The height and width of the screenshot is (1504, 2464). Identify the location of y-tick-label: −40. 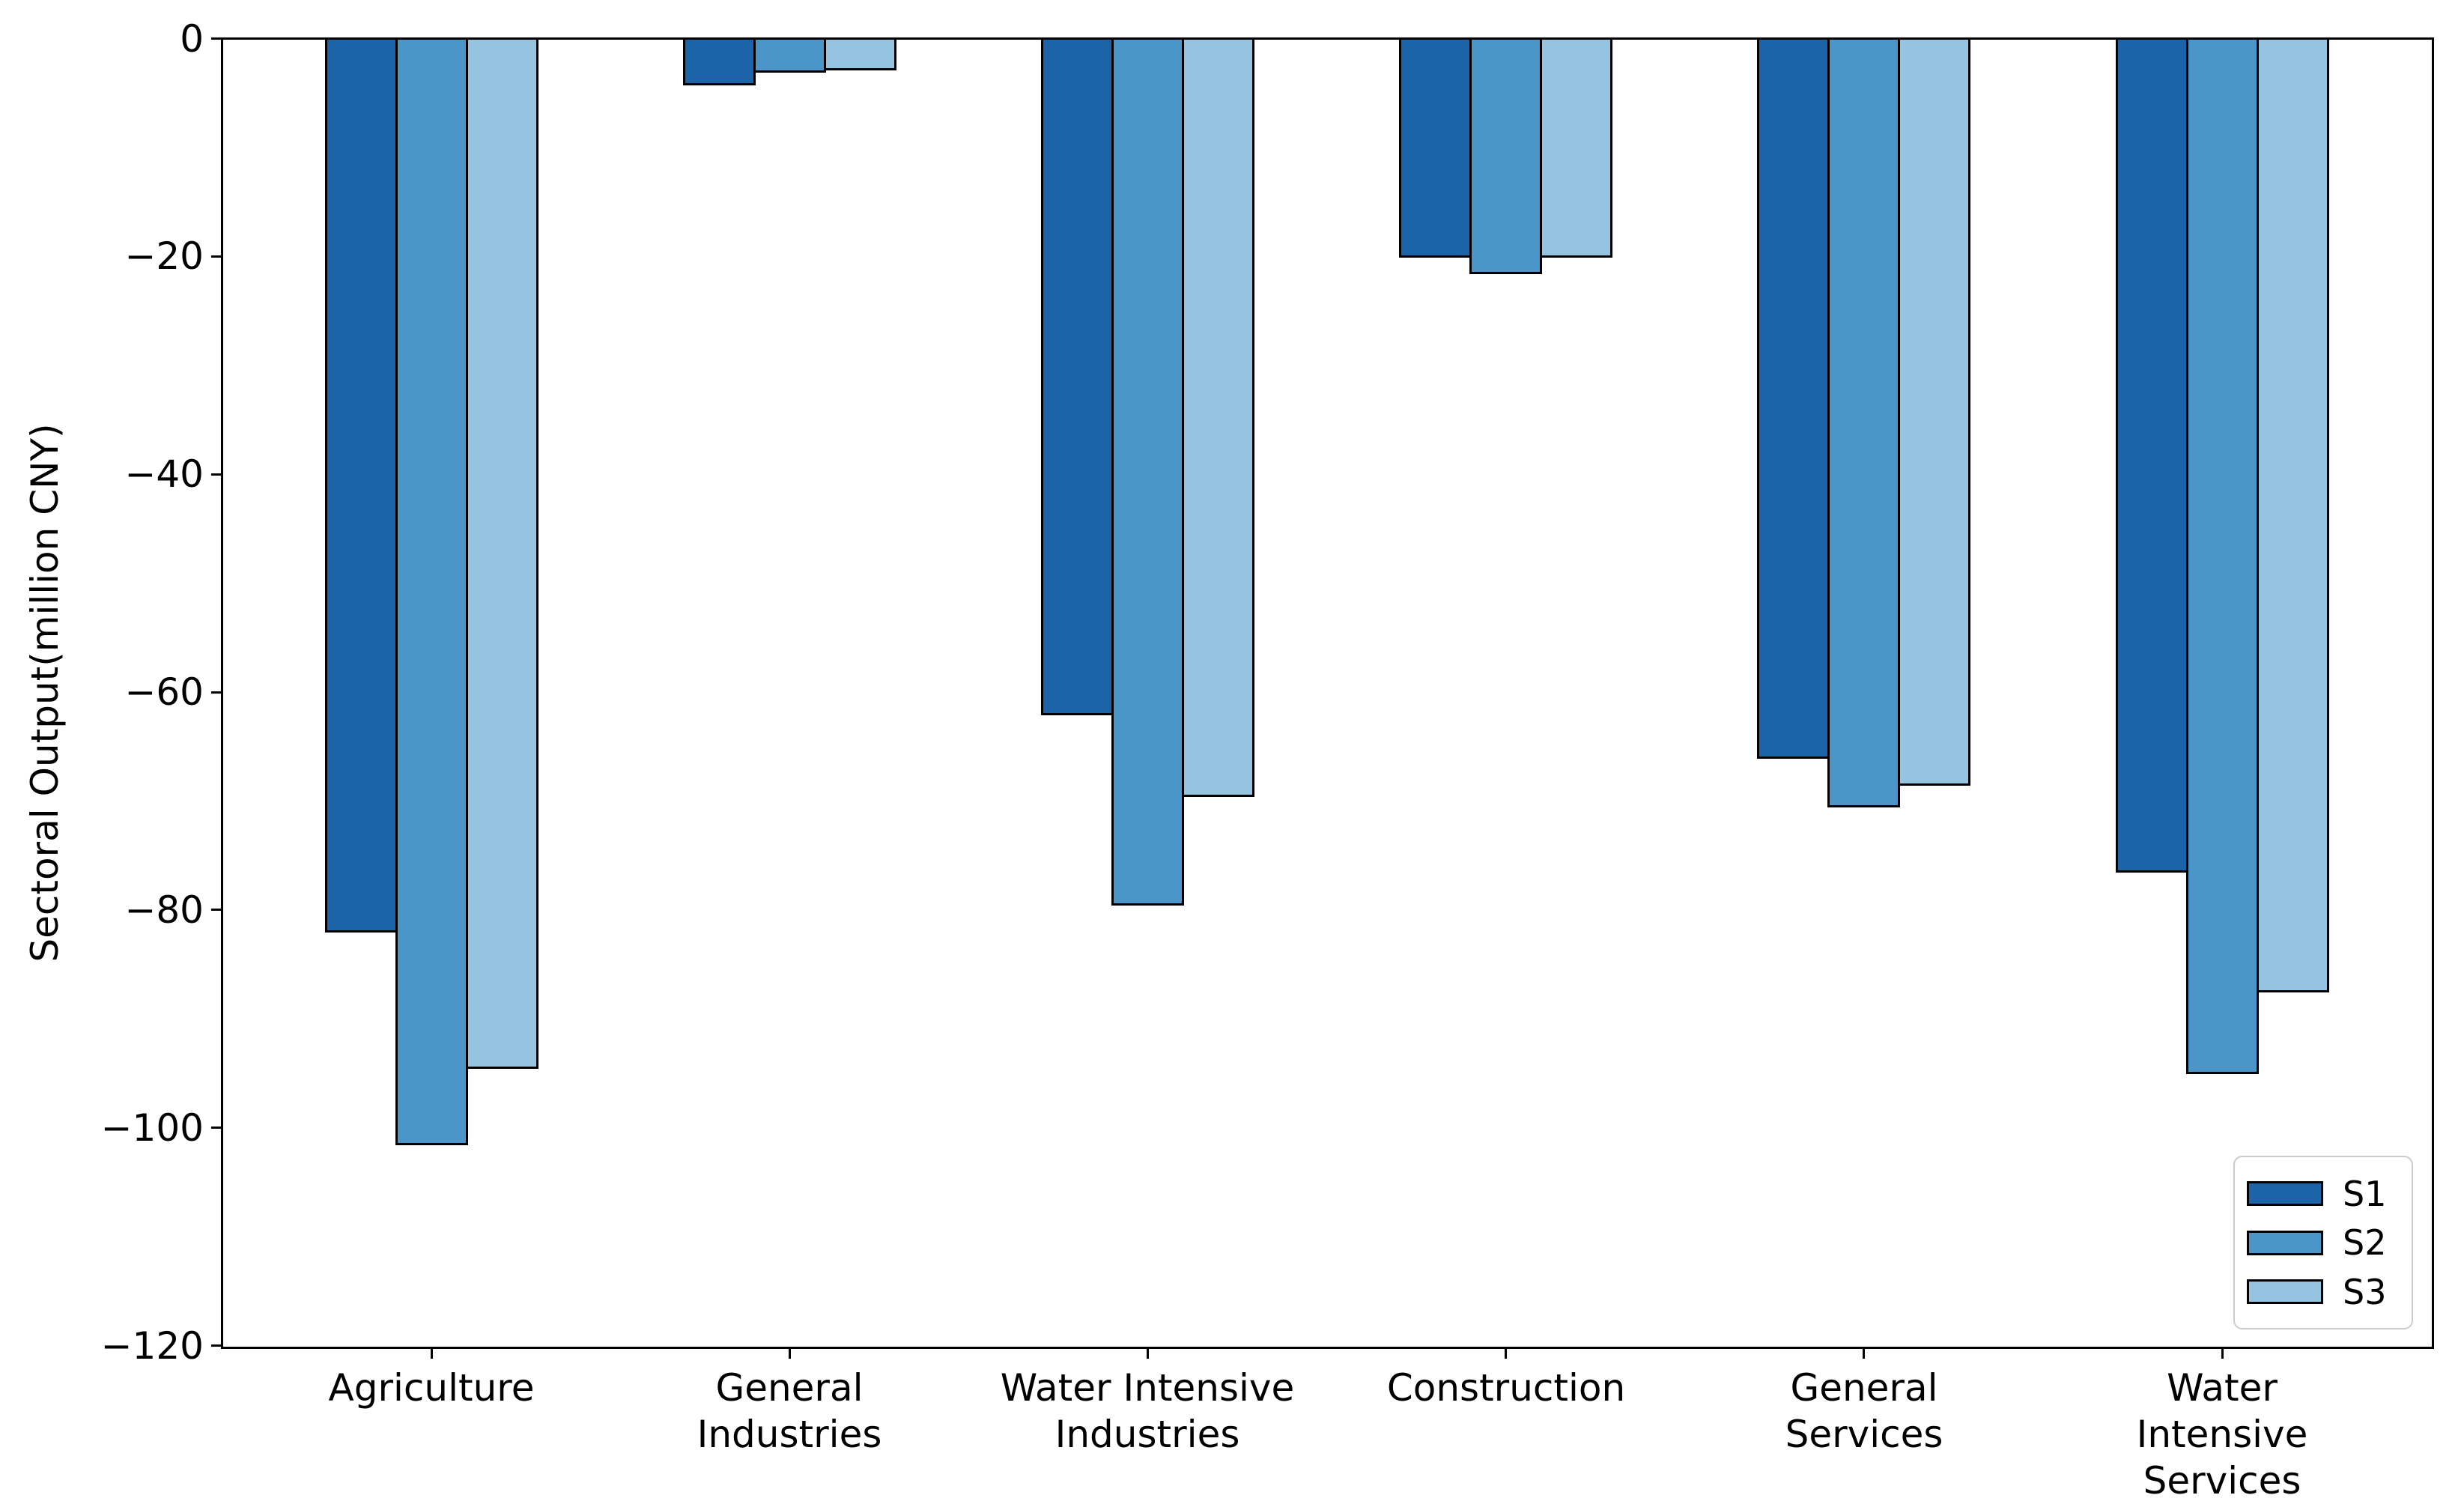
(164, 474).